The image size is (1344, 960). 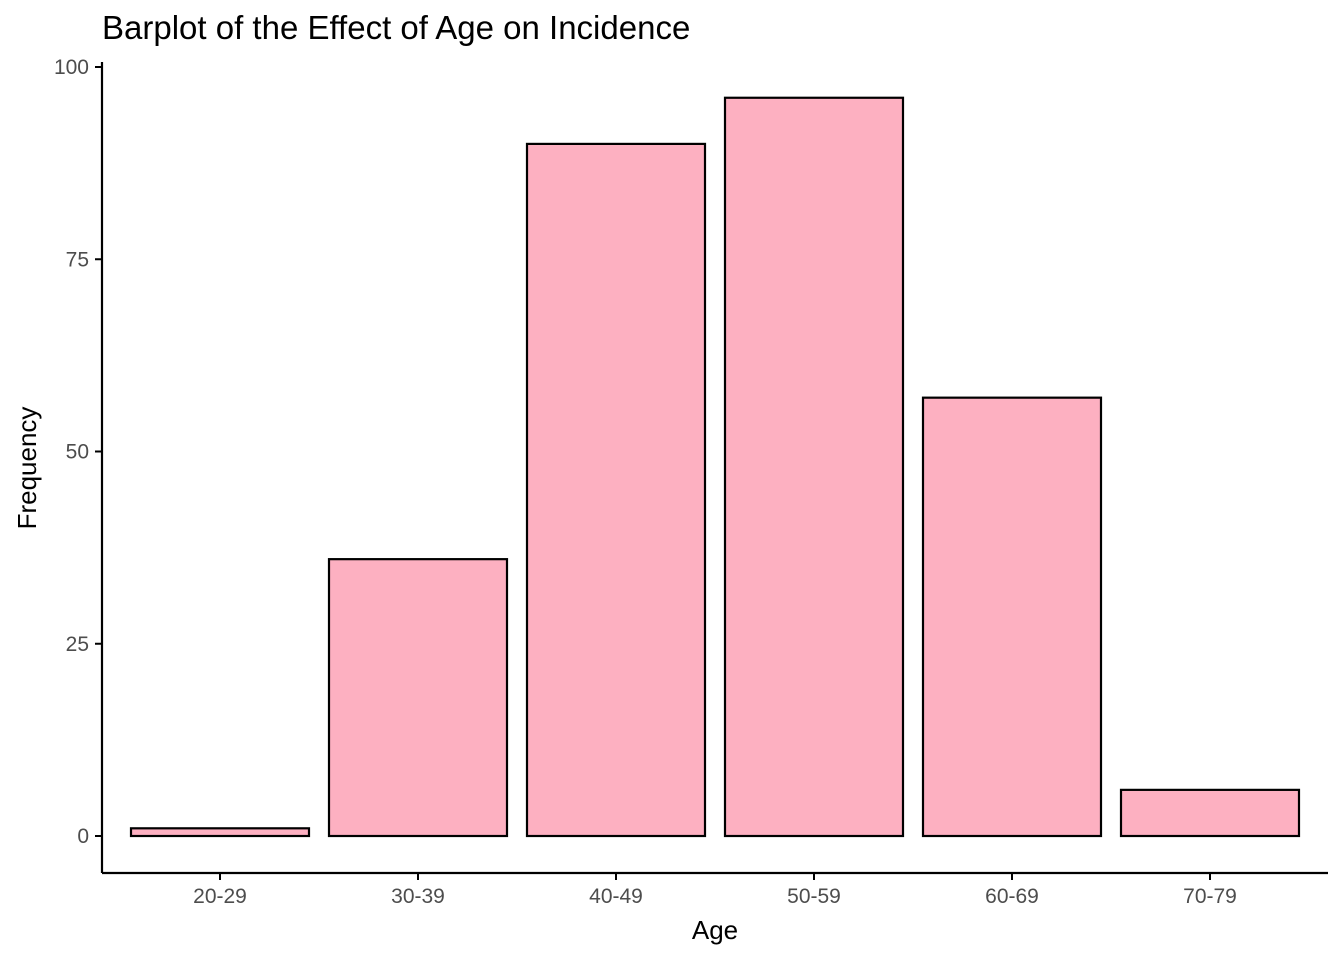 What do you see at coordinates (27, 468) in the screenshot?
I see `y-axis-title: Frequency` at bounding box center [27, 468].